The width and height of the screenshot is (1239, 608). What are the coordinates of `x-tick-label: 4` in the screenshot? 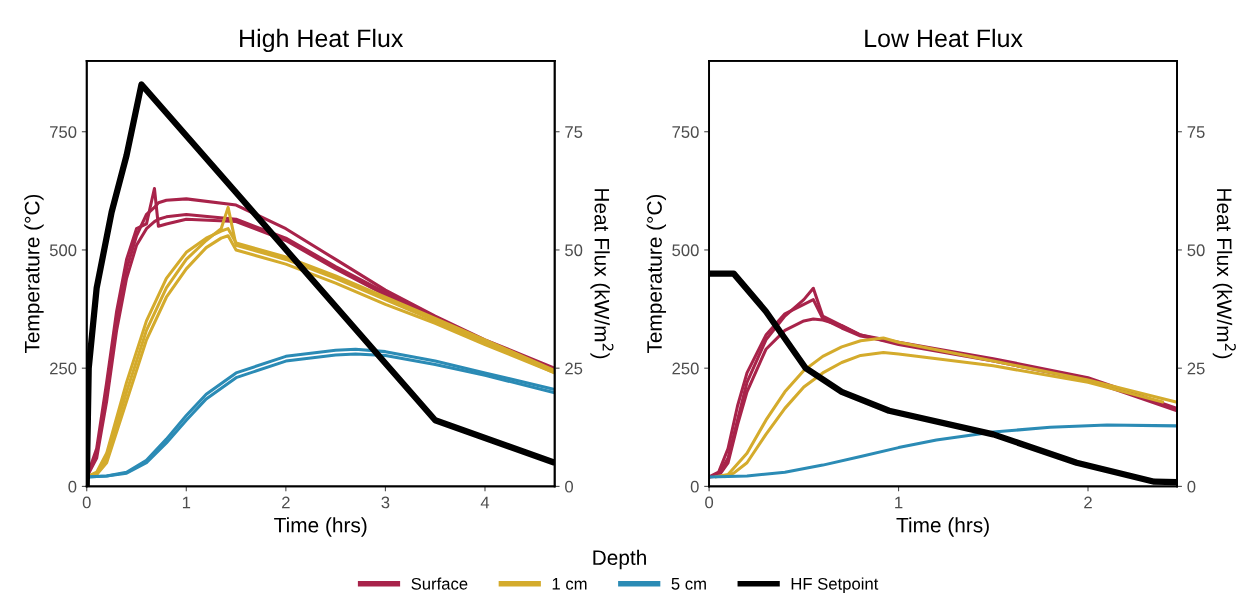 It's located at (485, 502).